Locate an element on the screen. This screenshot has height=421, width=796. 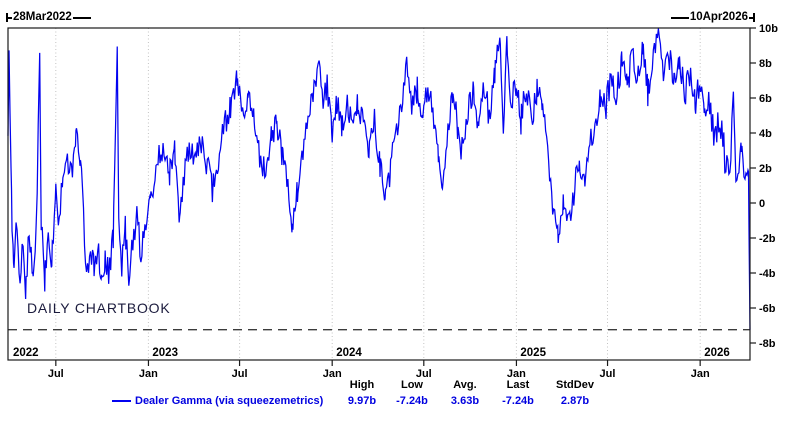
range-start-bracket-icon is located at coordinates (7, 17).